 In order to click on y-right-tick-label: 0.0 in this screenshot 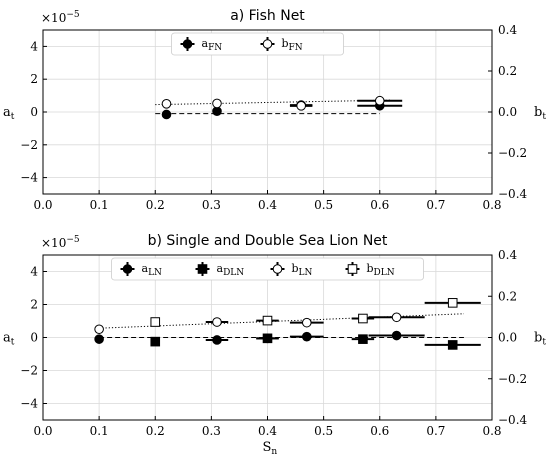, I will do `click(507, 338)`.